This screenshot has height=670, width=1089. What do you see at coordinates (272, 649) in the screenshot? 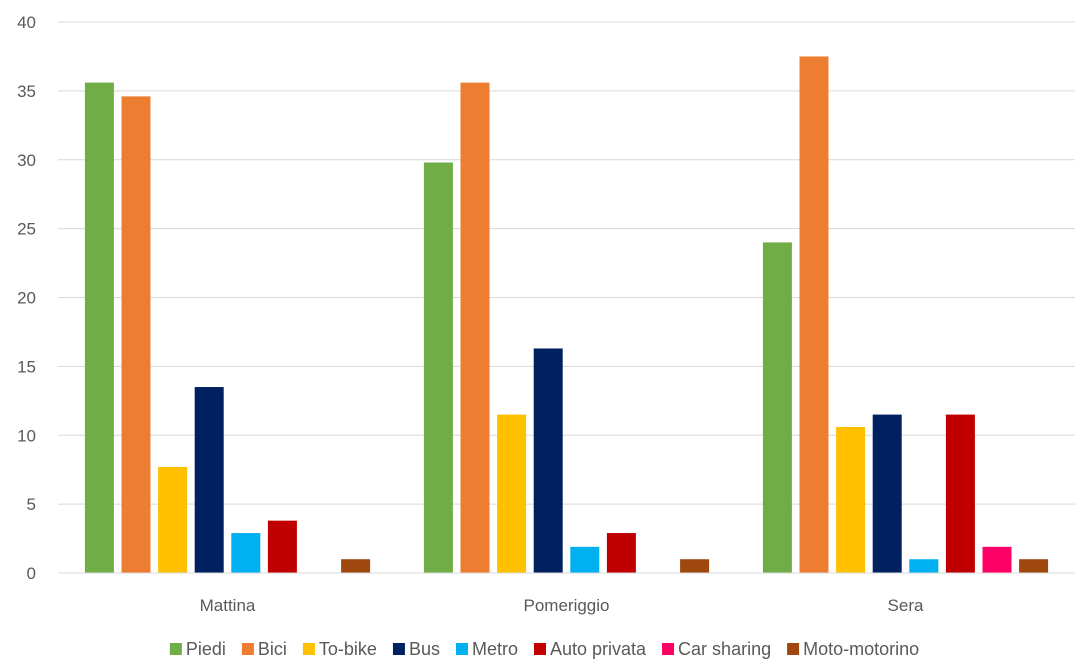
I see `legend-label: Bici` at bounding box center [272, 649].